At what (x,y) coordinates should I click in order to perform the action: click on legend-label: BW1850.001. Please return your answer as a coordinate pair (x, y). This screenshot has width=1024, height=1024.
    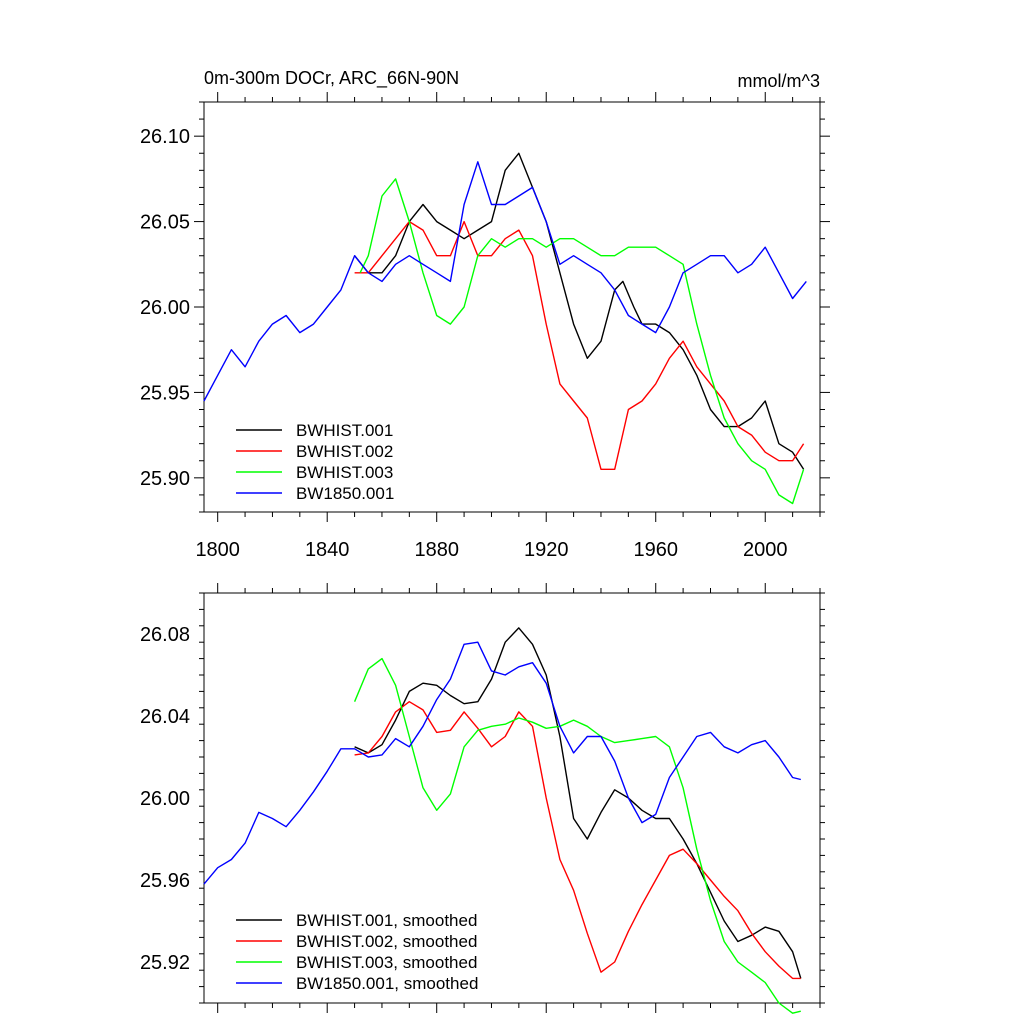
    Looking at the image, I should click on (345, 493).